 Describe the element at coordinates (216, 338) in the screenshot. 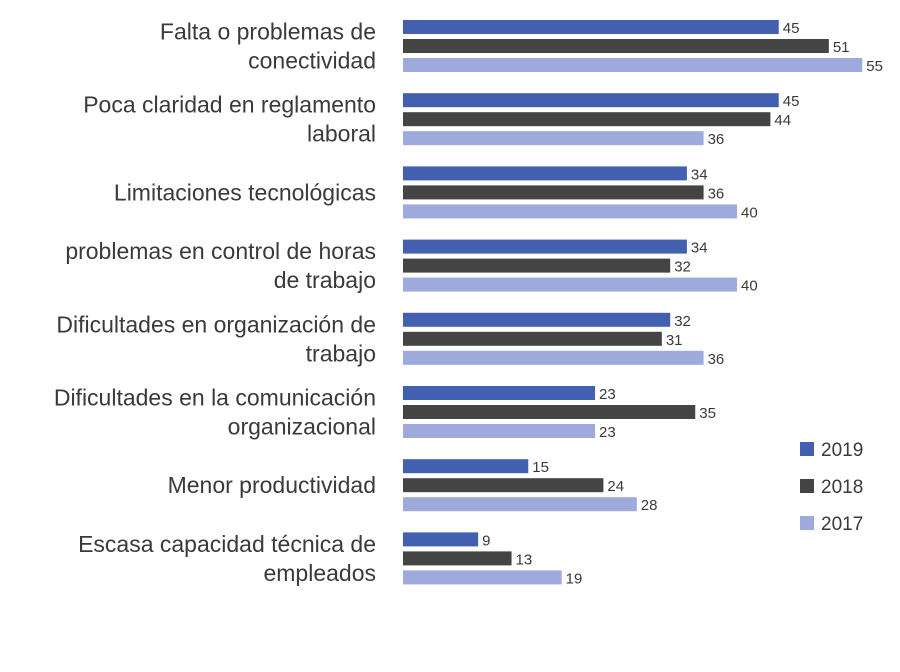

I see `category-label: Dificultades en organización de trabajo` at that location.